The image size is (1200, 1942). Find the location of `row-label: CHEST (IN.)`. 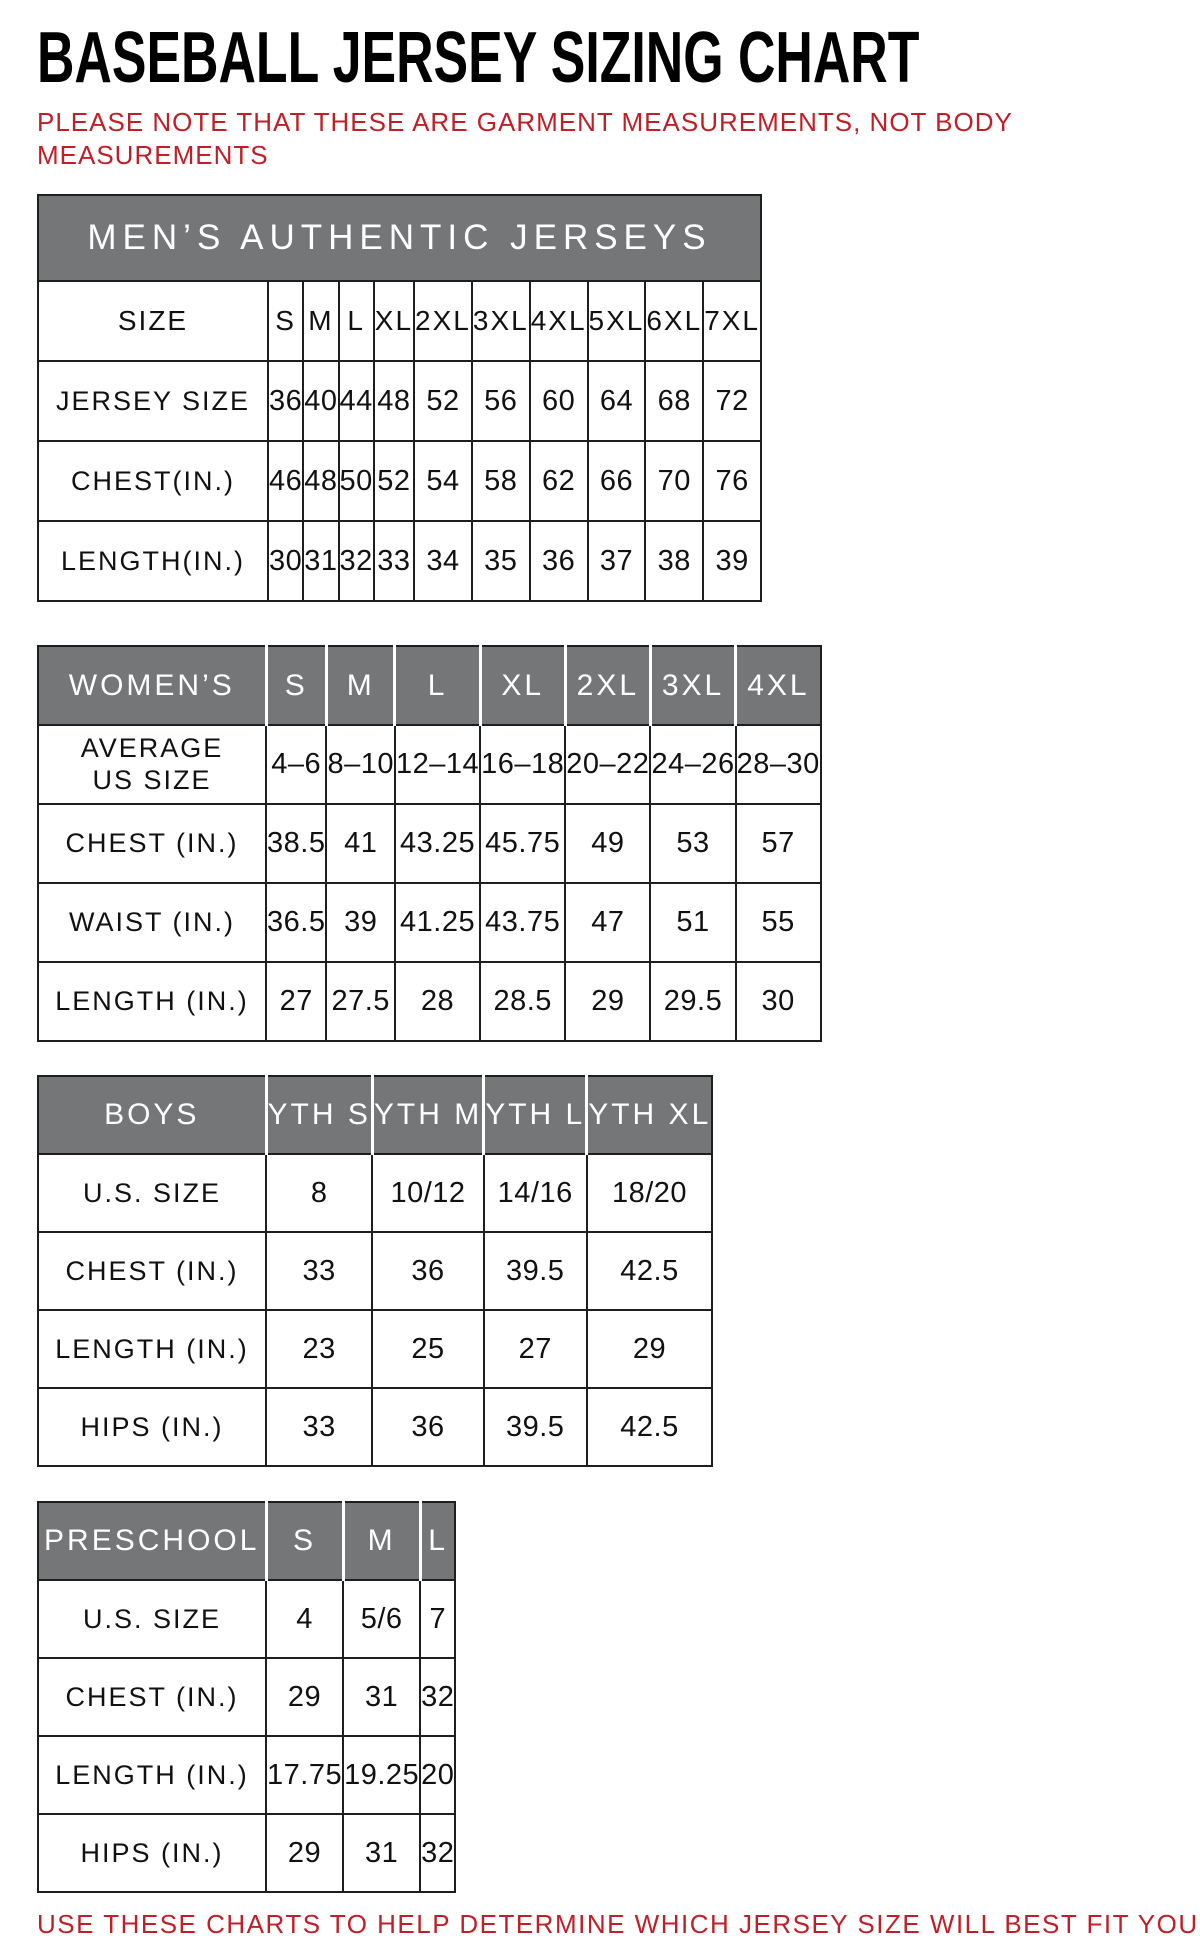

row-label: CHEST (IN.) is located at coordinates (152, 844).